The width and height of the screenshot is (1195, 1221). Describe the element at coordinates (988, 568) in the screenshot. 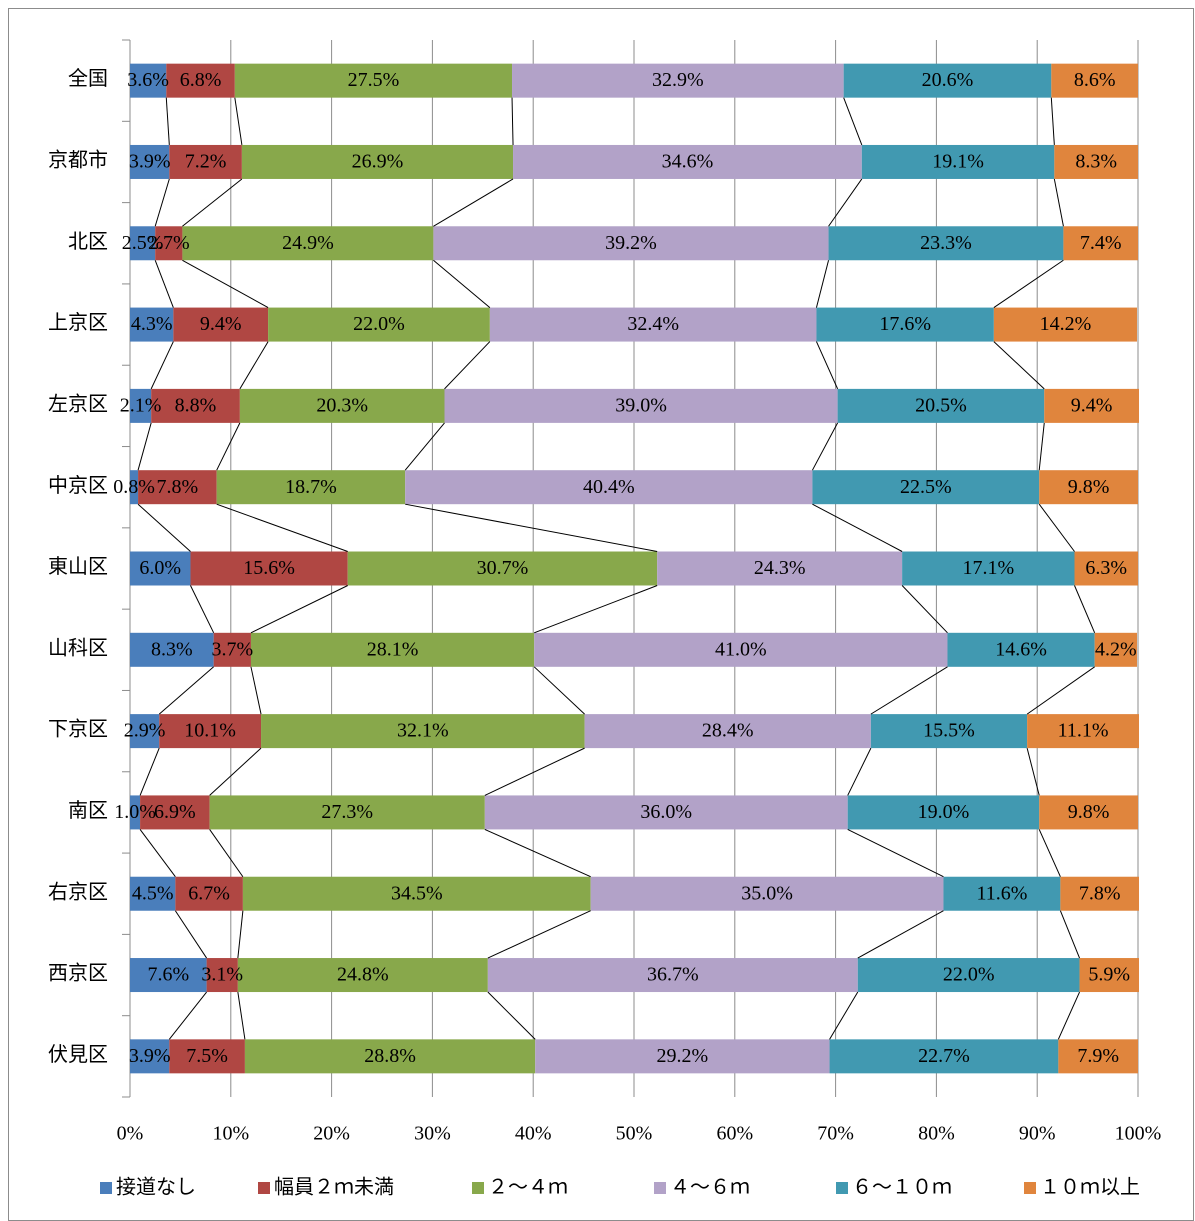

I see `data-label: 17.1%` at that location.